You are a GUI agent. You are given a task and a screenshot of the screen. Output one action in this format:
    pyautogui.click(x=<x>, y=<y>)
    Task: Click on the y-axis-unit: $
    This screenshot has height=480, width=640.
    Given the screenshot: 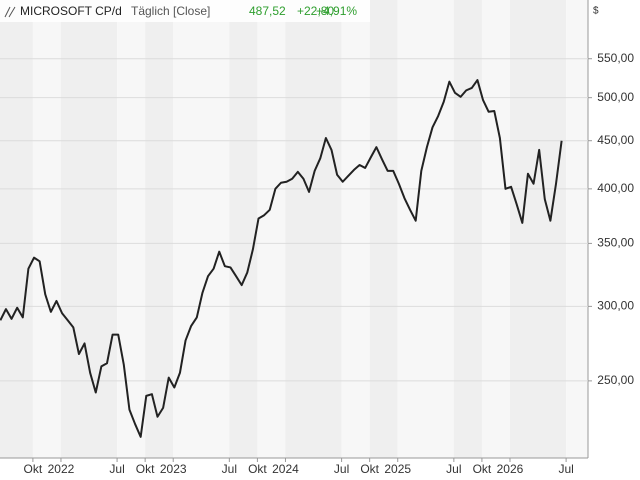 What is the action you would take?
    pyautogui.click(x=596, y=11)
    